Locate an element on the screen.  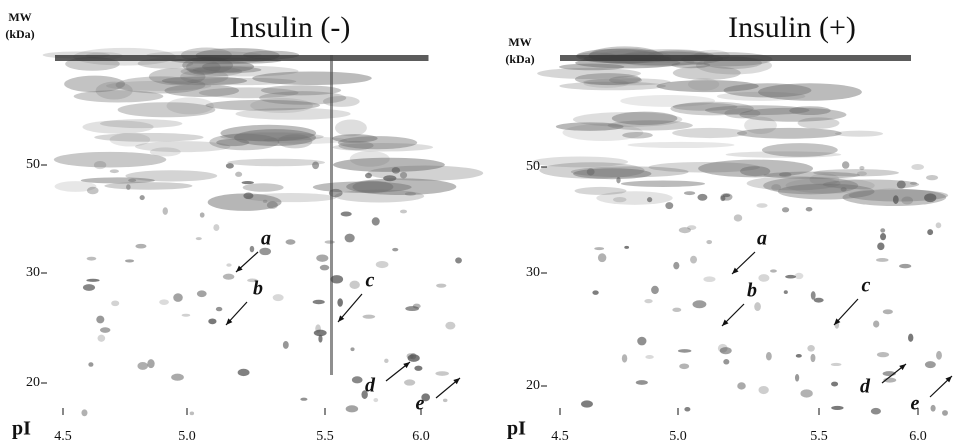
x-label: 4.5 is located at coordinates (560, 436).